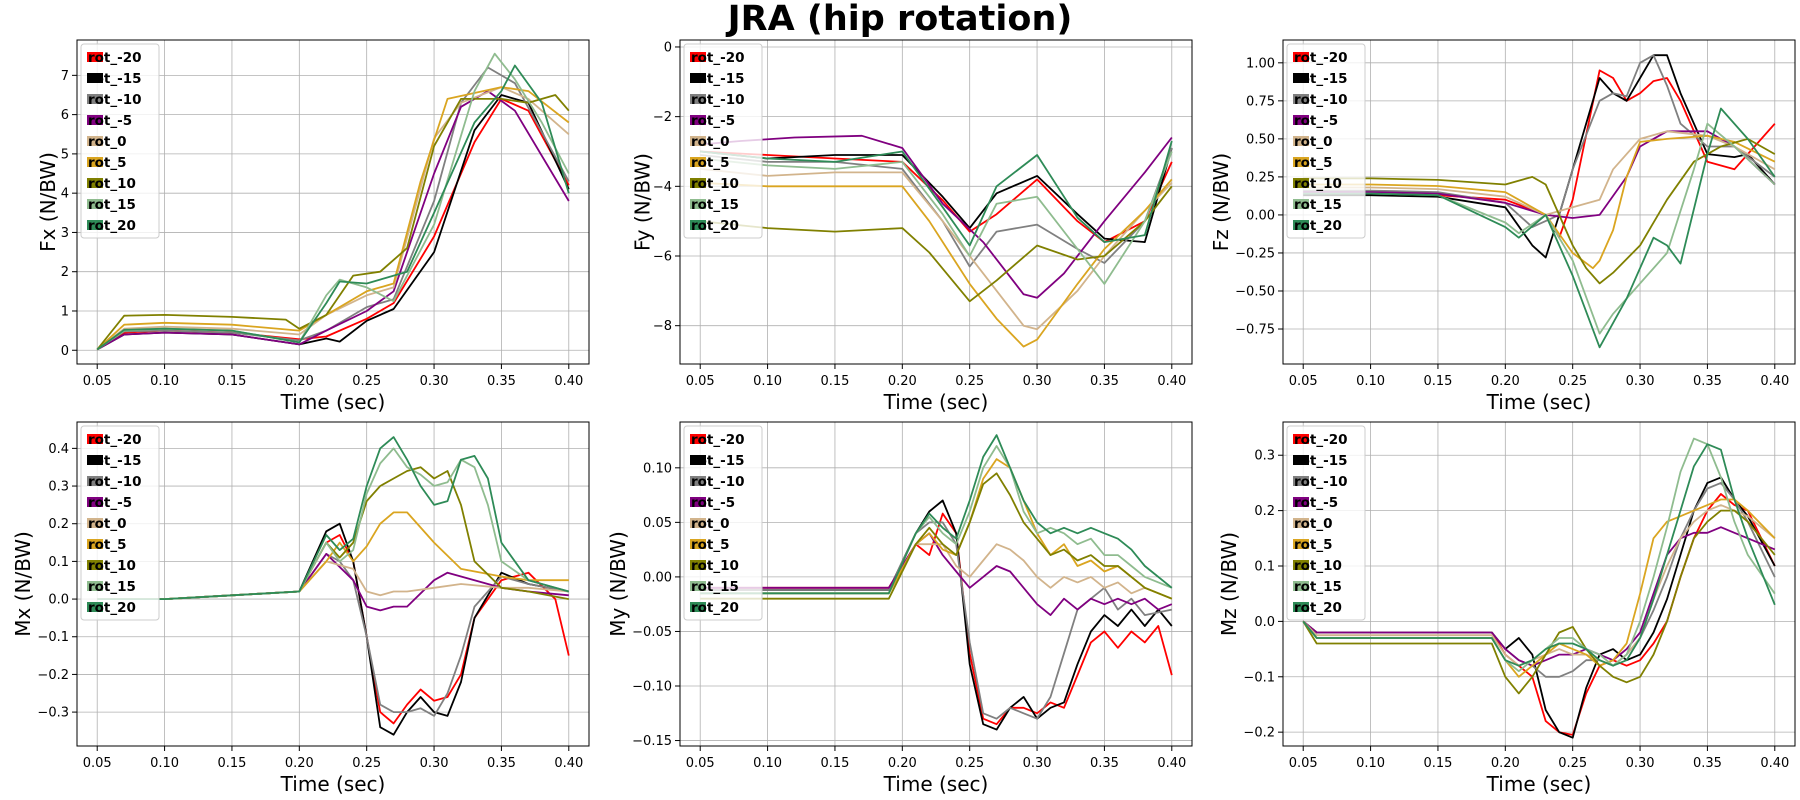 This screenshot has height=800, width=1800. What do you see at coordinates (662, 117) in the screenshot?
I see `y-tick-label: −2` at bounding box center [662, 117].